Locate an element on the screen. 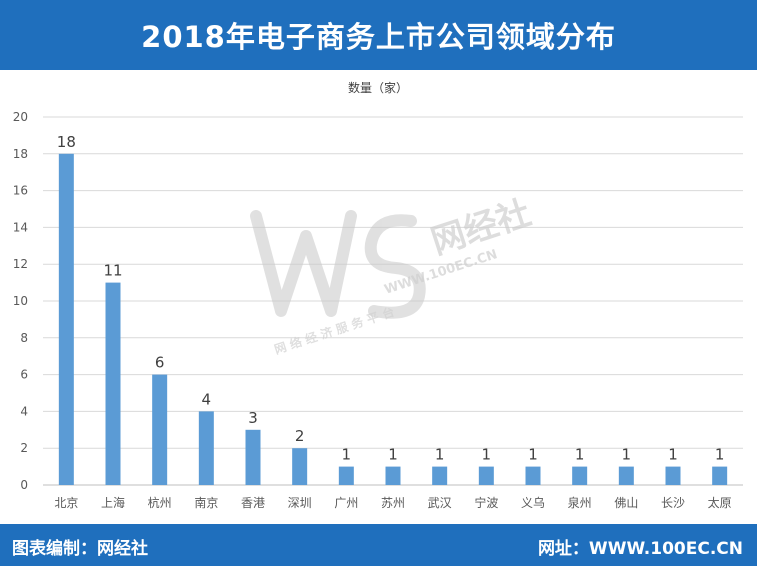 Image resolution: width=757 pixels, height=566 pixels. footer-bar: 图表编制：网经社 网址：WWW.100EC.CN is located at coordinates (378, 545).